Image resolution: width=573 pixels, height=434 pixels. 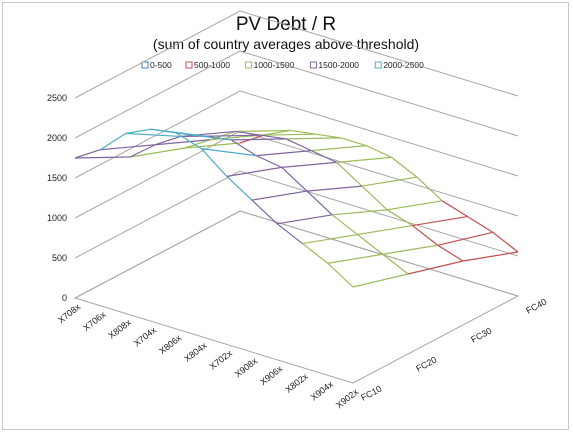 What do you see at coordinates (296, 383) in the screenshot?
I see `x-tick-label: X802x` at bounding box center [296, 383].